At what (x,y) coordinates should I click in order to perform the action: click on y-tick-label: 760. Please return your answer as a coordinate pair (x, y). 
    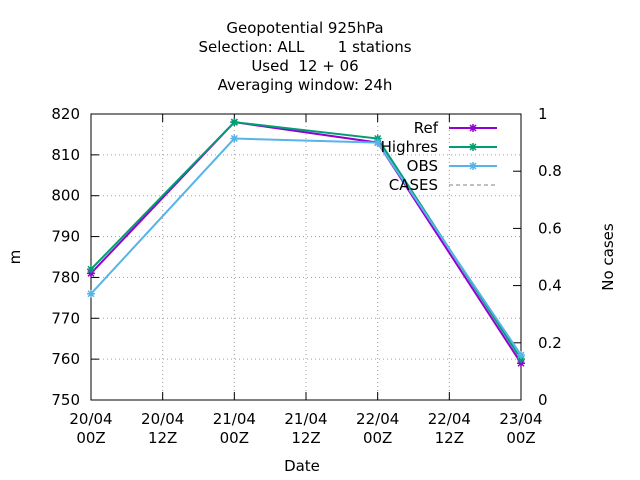
    Looking at the image, I should click on (65, 359).